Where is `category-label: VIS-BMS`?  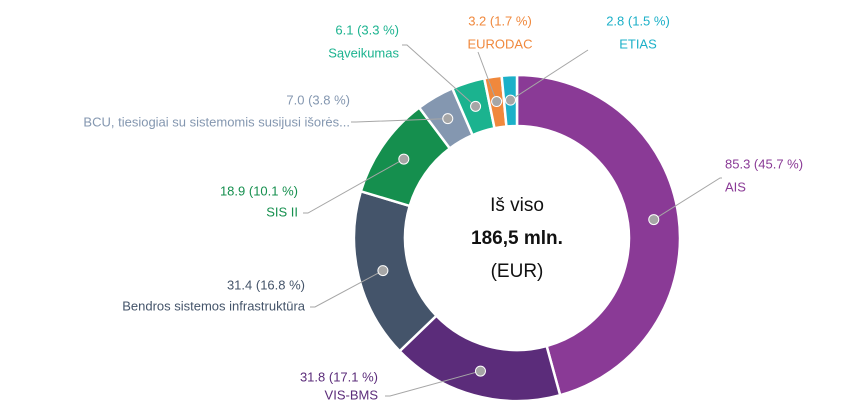 category-label: VIS-BMS is located at coordinates (352, 394).